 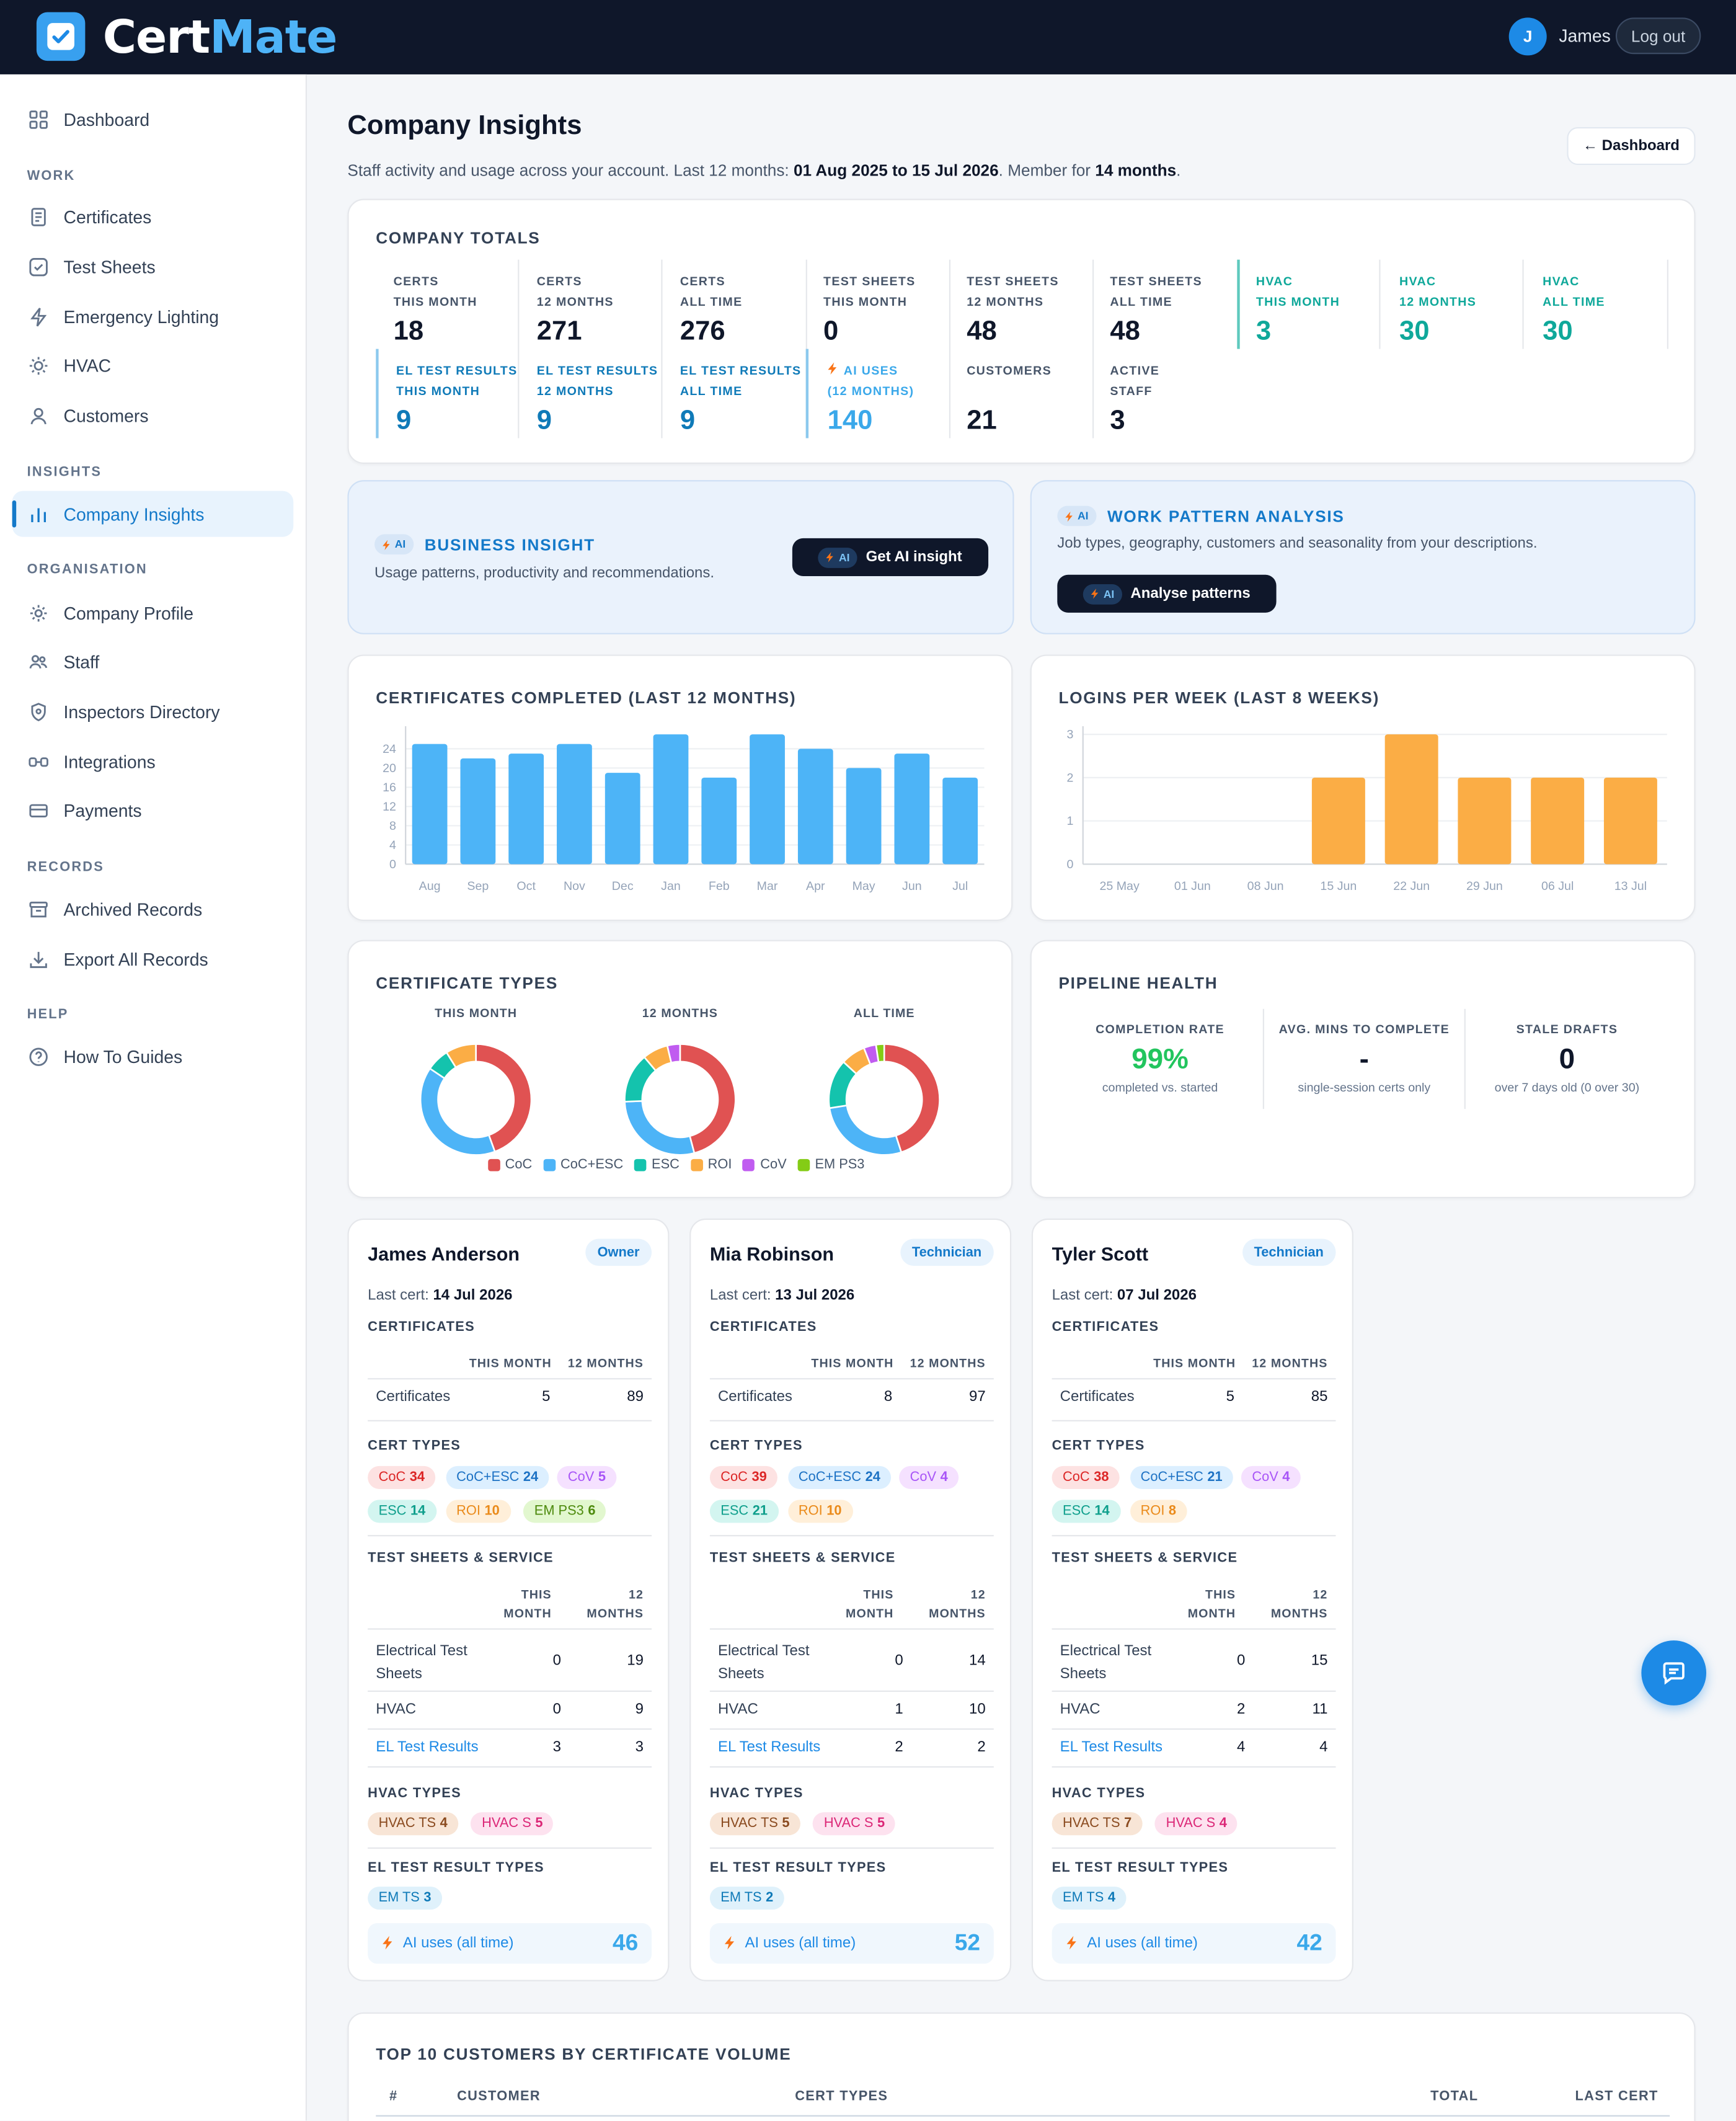 What do you see at coordinates (1585, 36) in the screenshot?
I see `user-name: James` at bounding box center [1585, 36].